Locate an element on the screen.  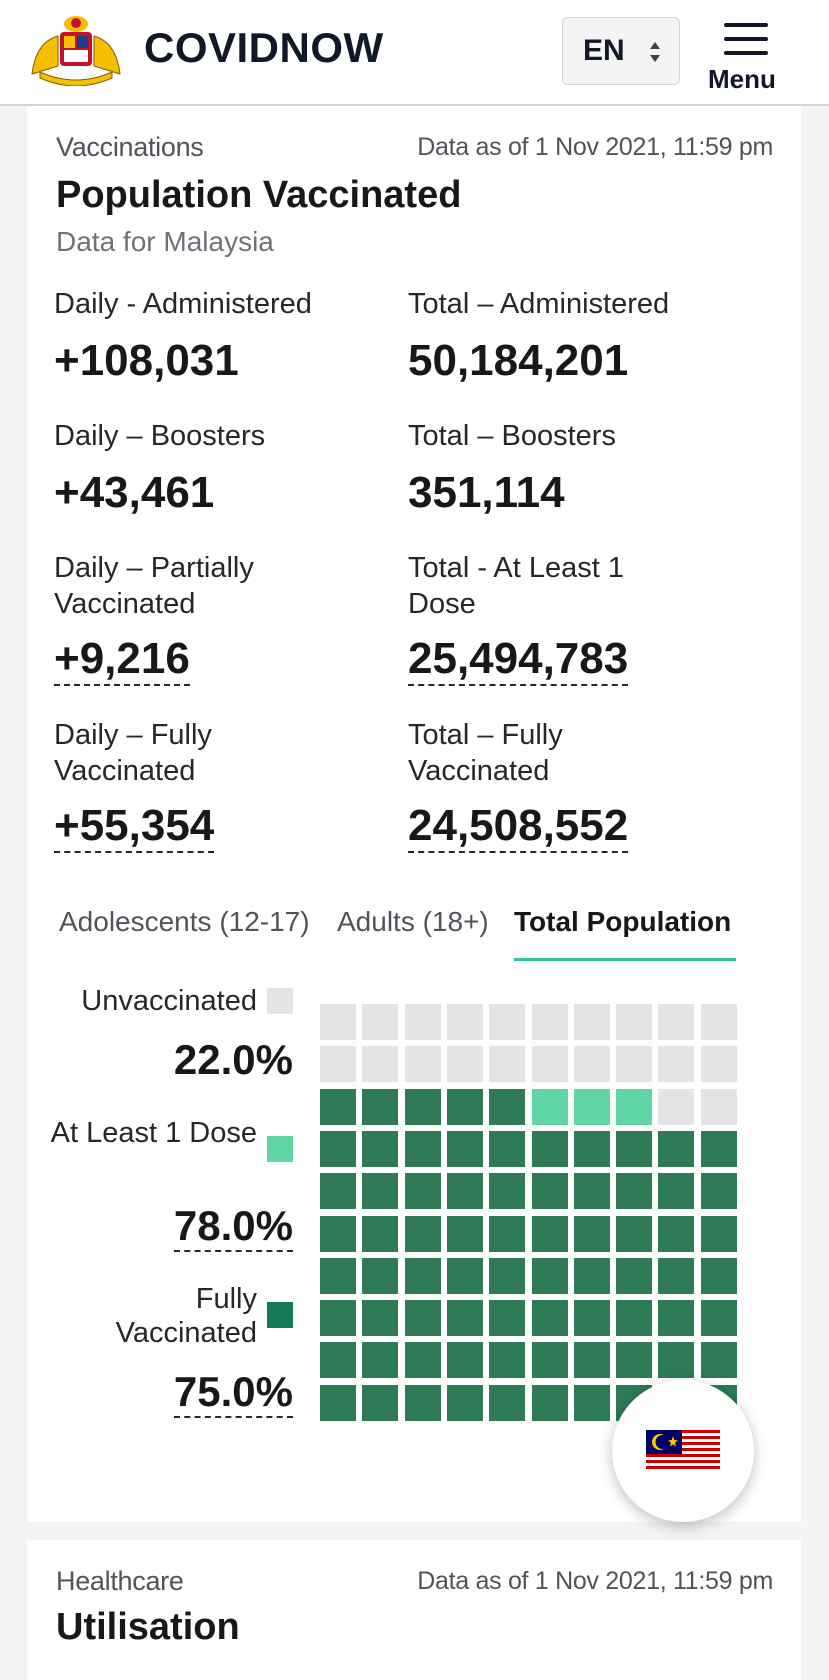
total-boosters-value: 351,114 is located at coordinates (486, 492).